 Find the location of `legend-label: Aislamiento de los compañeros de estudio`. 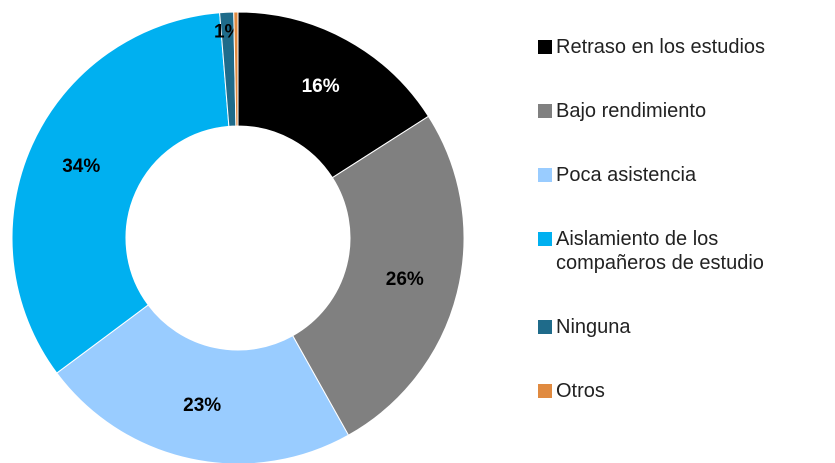

legend-label: Aislamiento de los compañeros de estudio is located at coordinates (660, 251).